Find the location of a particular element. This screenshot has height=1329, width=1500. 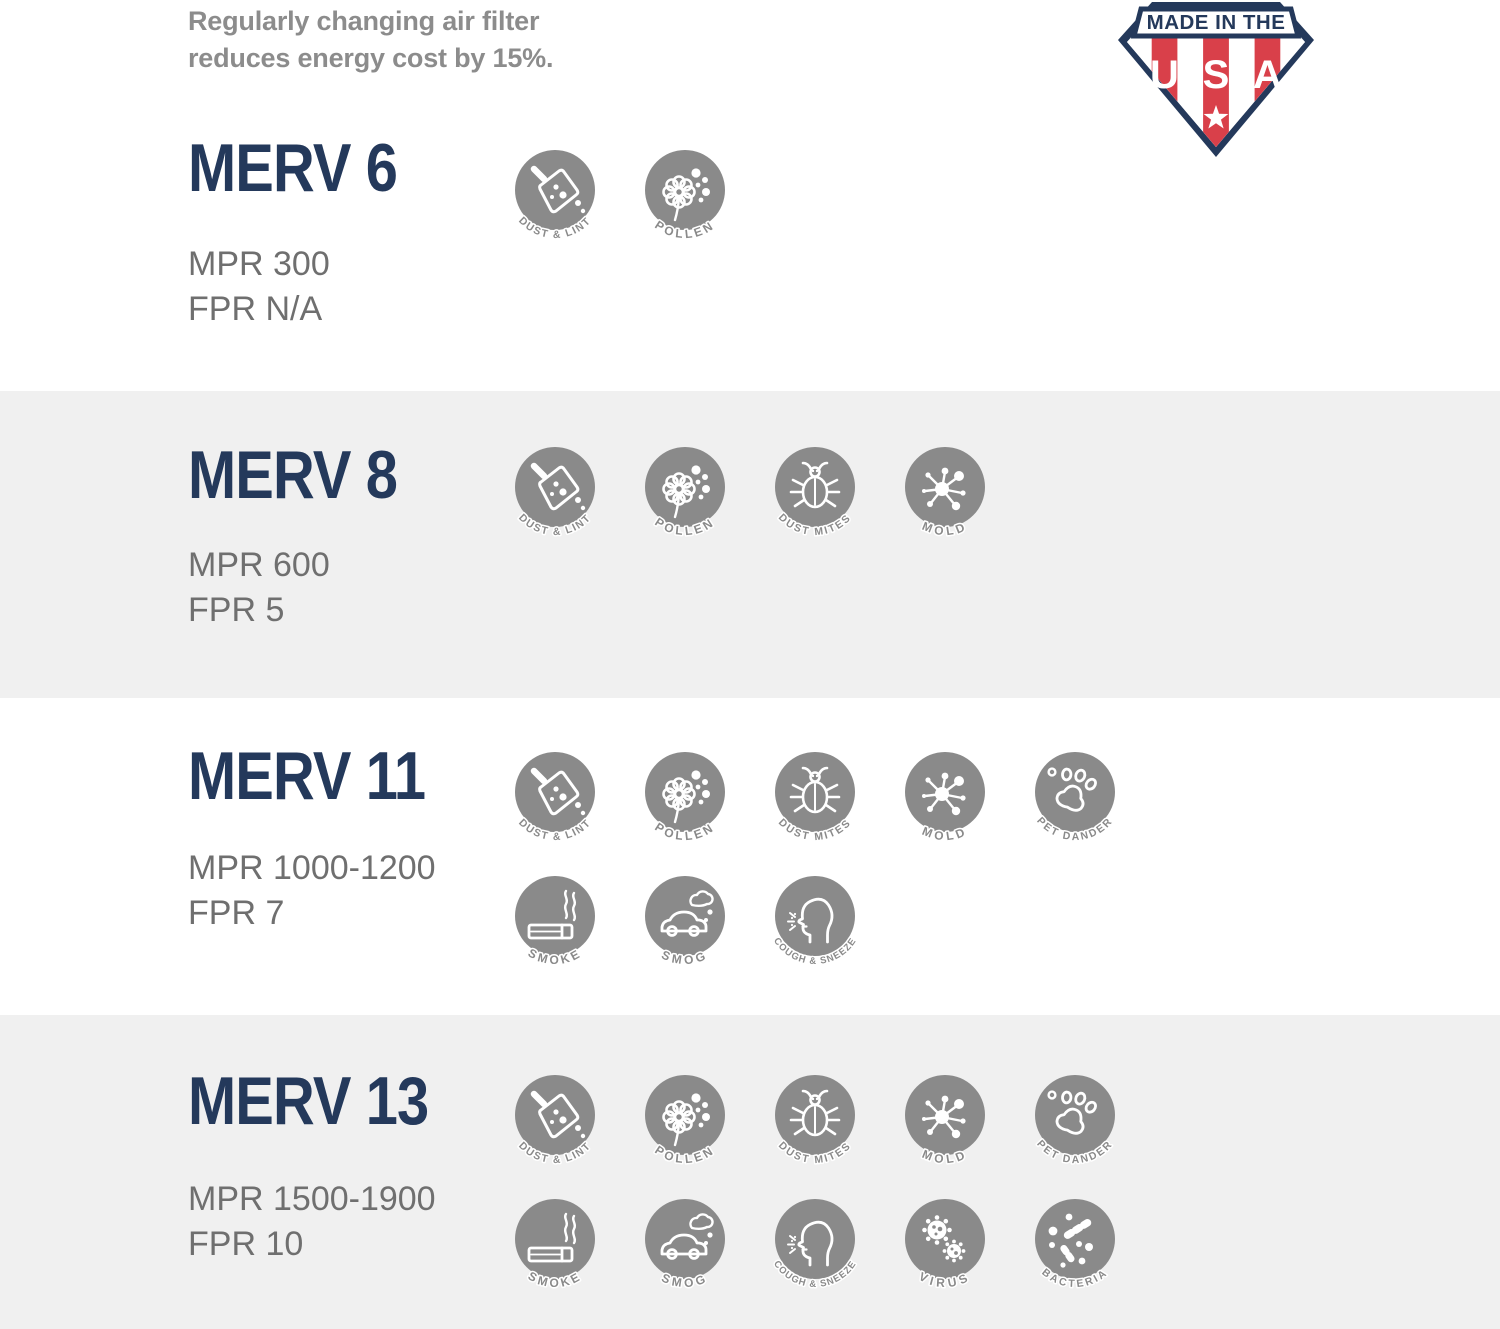

bacteria-icon: BACTERIA is located at coordinates (1075, 1253).